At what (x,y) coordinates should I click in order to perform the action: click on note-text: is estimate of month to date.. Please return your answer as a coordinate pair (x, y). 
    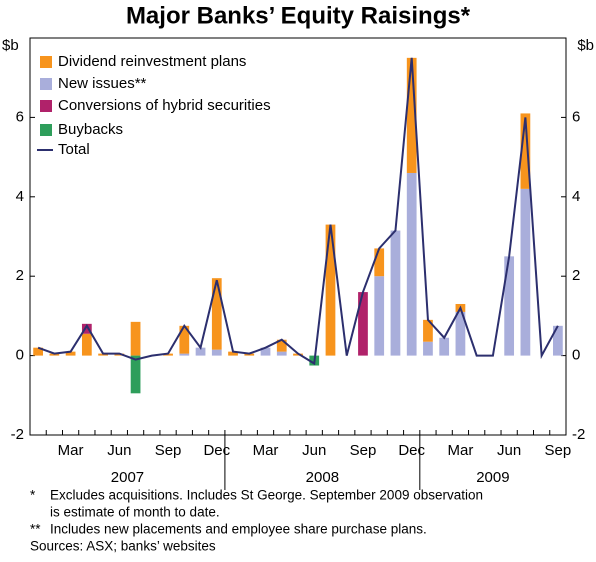
    Looking at the image, I should click on (135, 512).